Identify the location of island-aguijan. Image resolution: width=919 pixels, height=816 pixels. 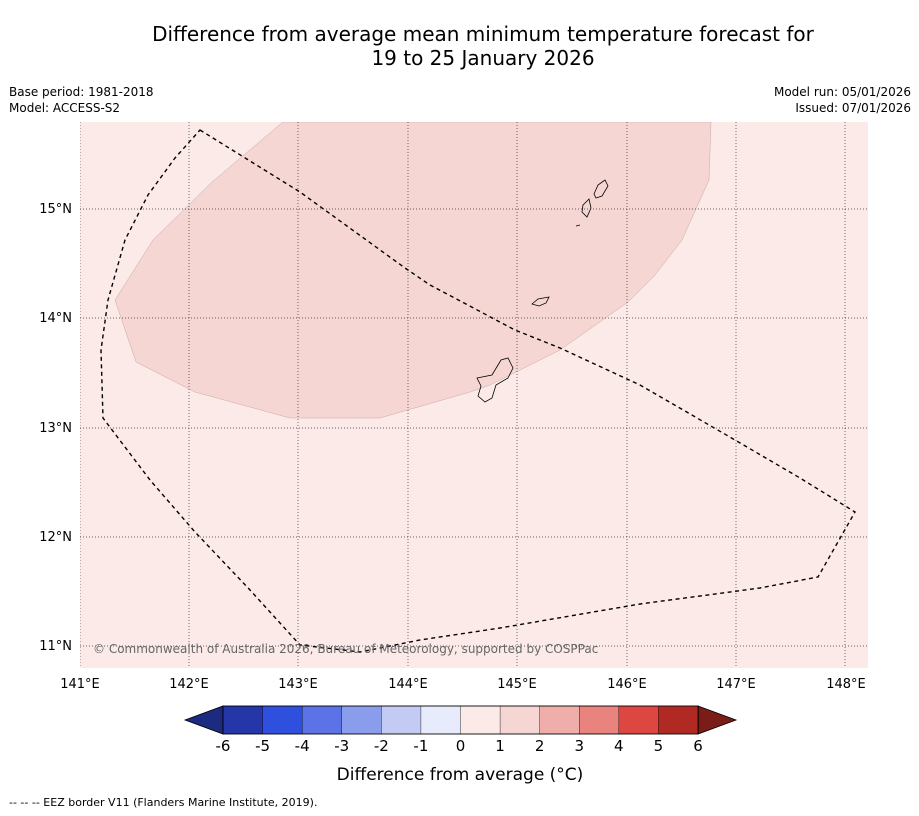
(578, 225).